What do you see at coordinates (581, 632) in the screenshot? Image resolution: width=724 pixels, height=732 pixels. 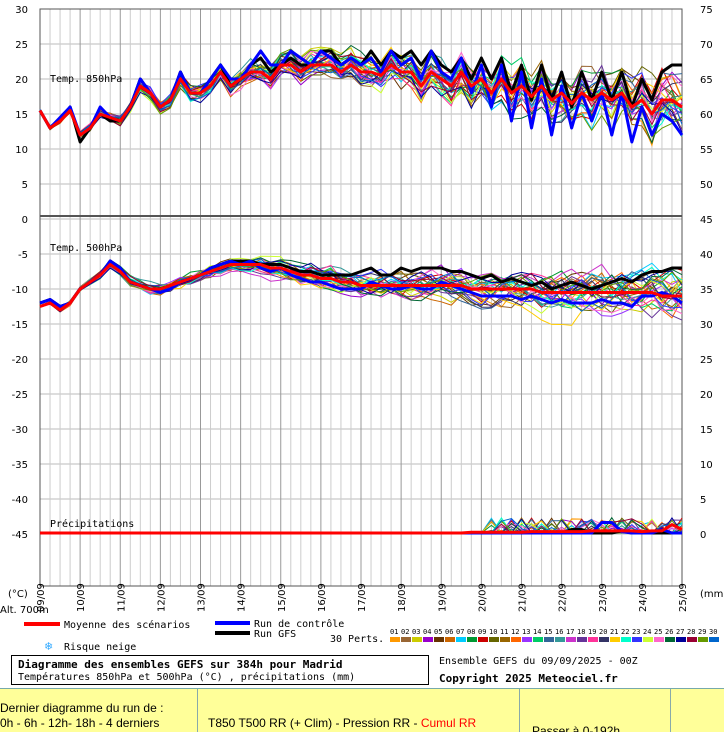 I see `pert-number: 18` at bounding box center [581, 632].